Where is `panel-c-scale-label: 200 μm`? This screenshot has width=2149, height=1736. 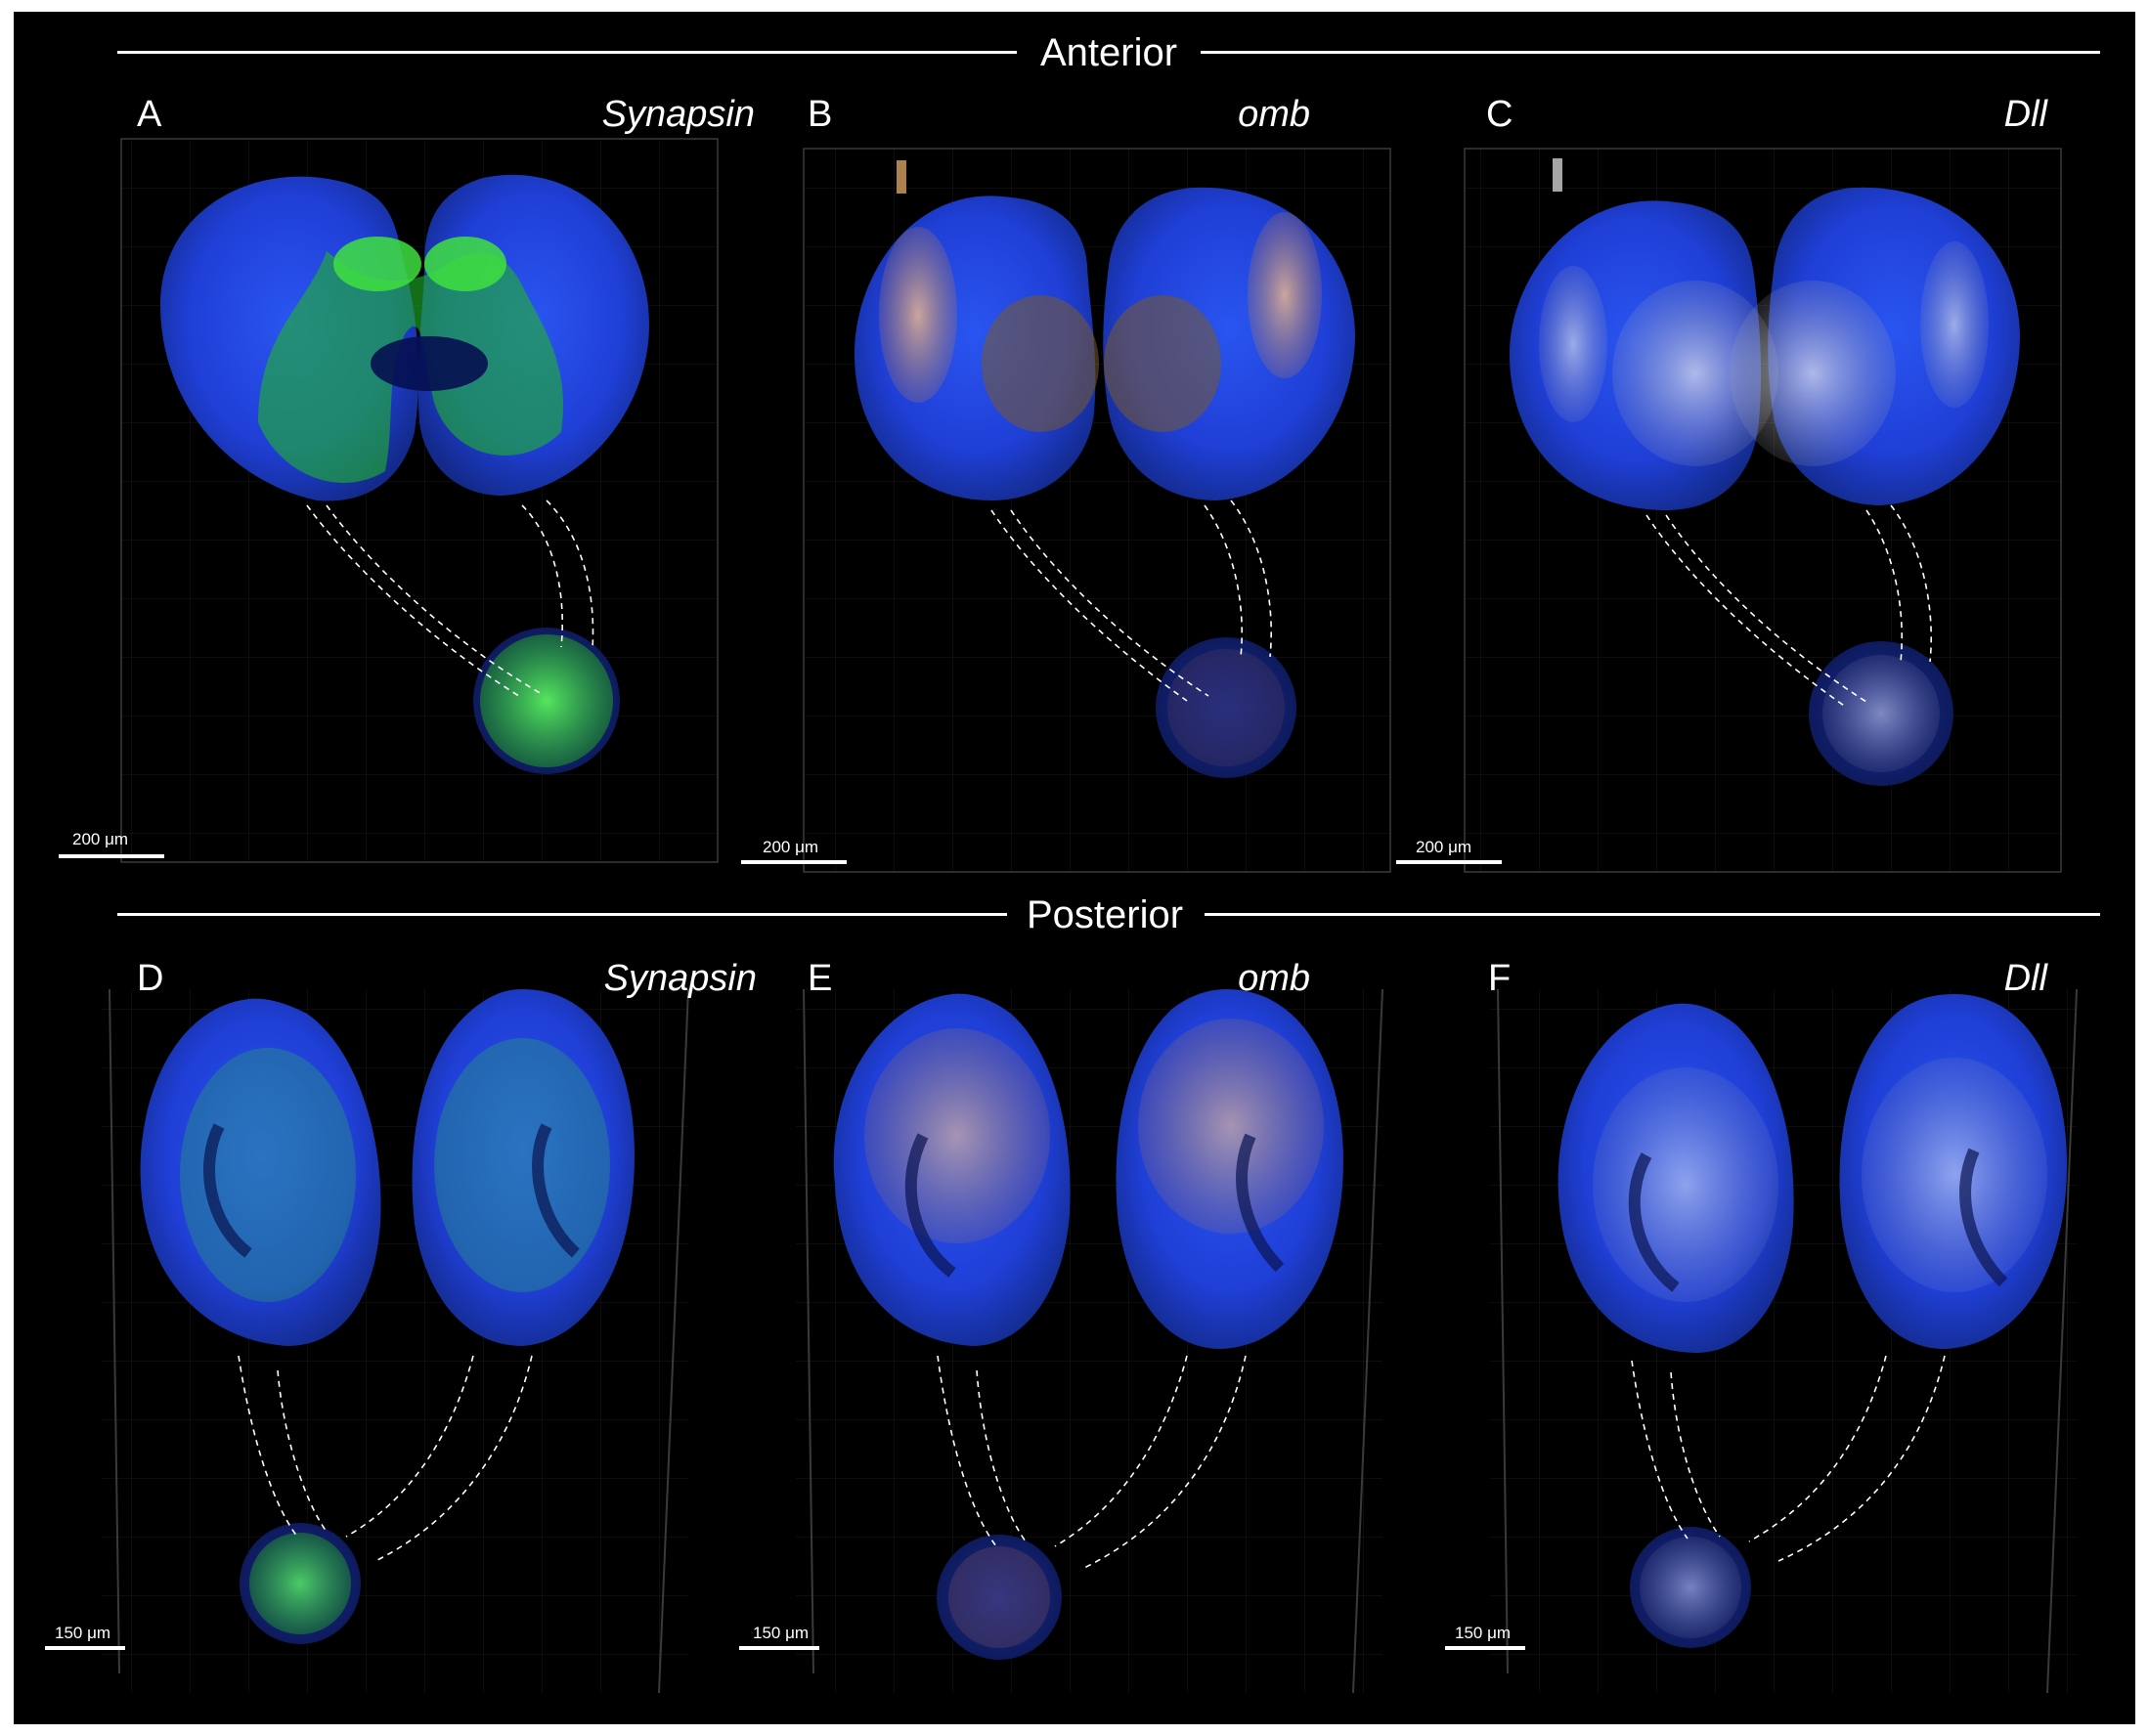
panel-c-scale-label: 200 μm is located at coordinates (1444, 847).